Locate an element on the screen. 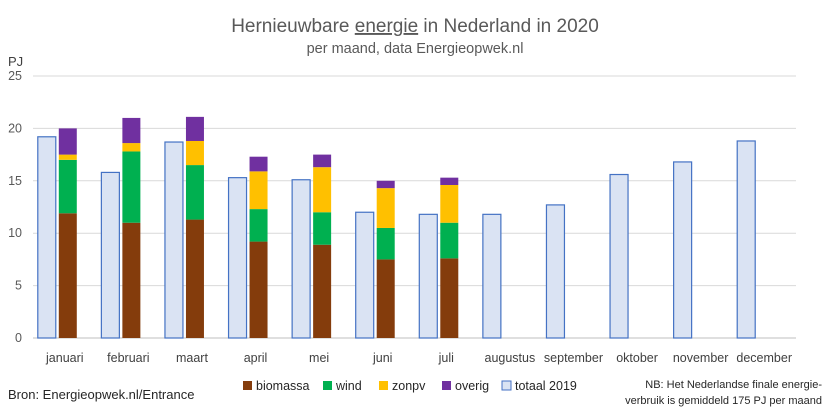  y-axis-unit: PJ is located at coordinates (15, 61).